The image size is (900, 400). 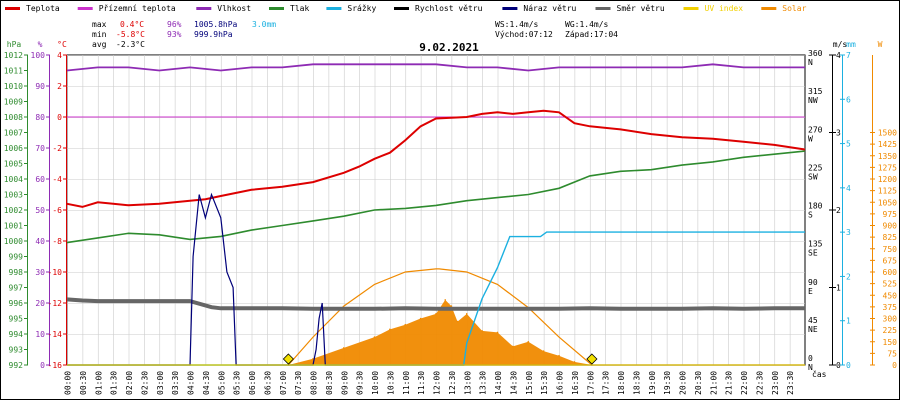 I want to click on x-tick-label: 03:30, so click(x=175, y=383).